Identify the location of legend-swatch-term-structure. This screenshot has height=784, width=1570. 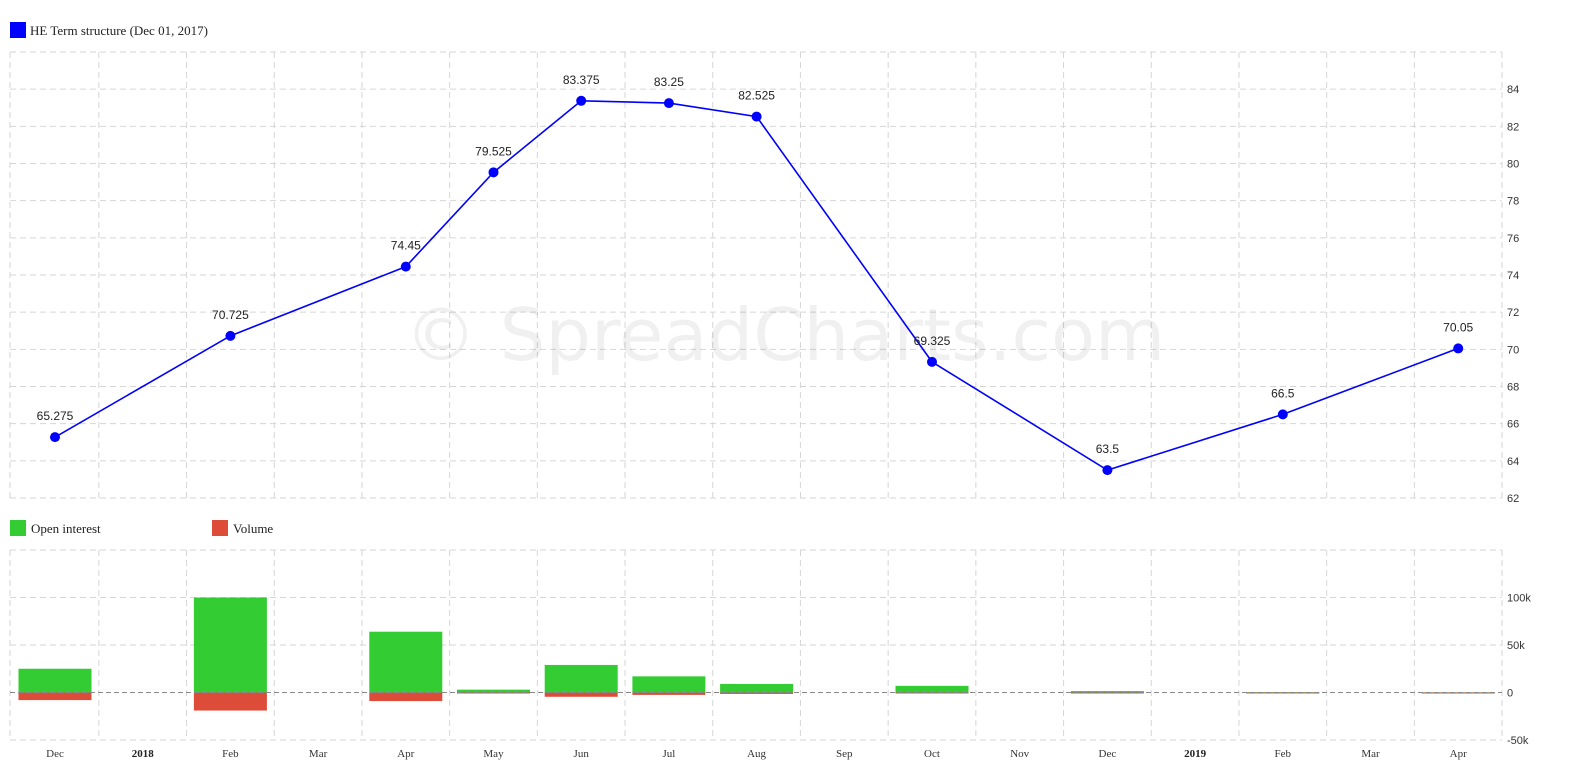
(18, 30).